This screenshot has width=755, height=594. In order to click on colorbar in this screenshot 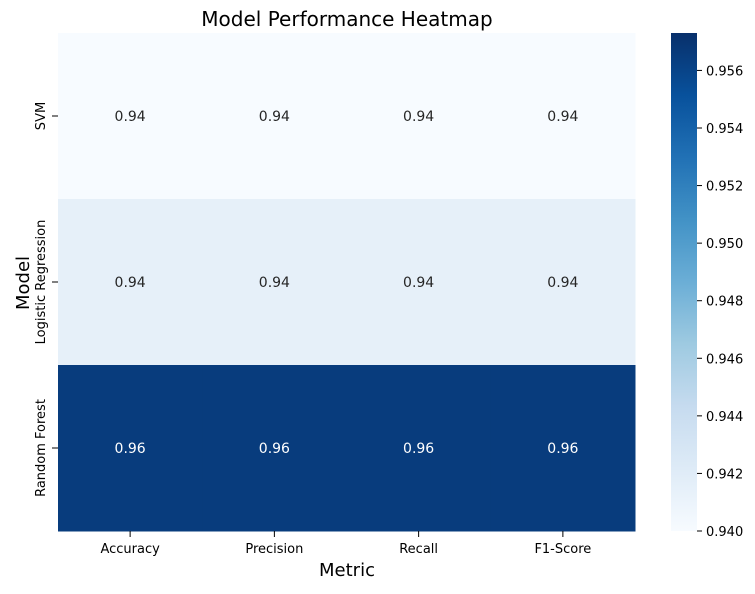, I will do `click(684, 282)`.